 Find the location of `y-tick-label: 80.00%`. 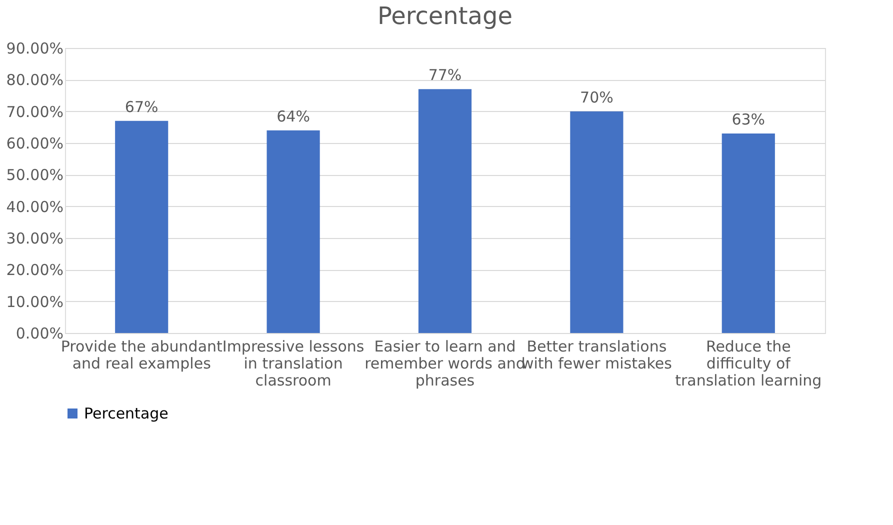

y-tick-label: 80.00% is located at coordinates (35, 80).